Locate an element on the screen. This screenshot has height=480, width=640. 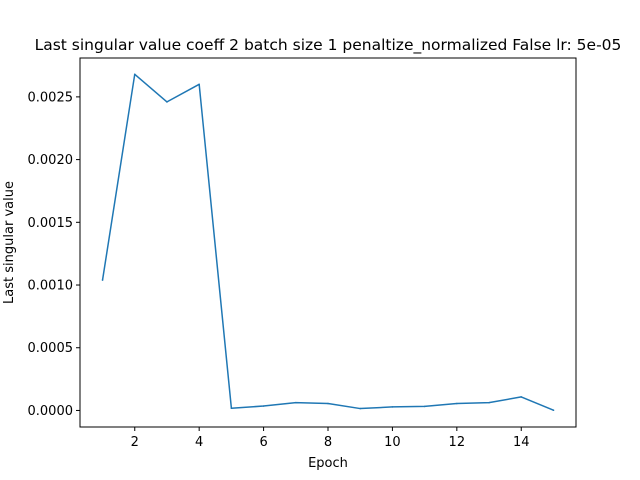
x-tick-label: 8 is located at coordinates (328, 442).